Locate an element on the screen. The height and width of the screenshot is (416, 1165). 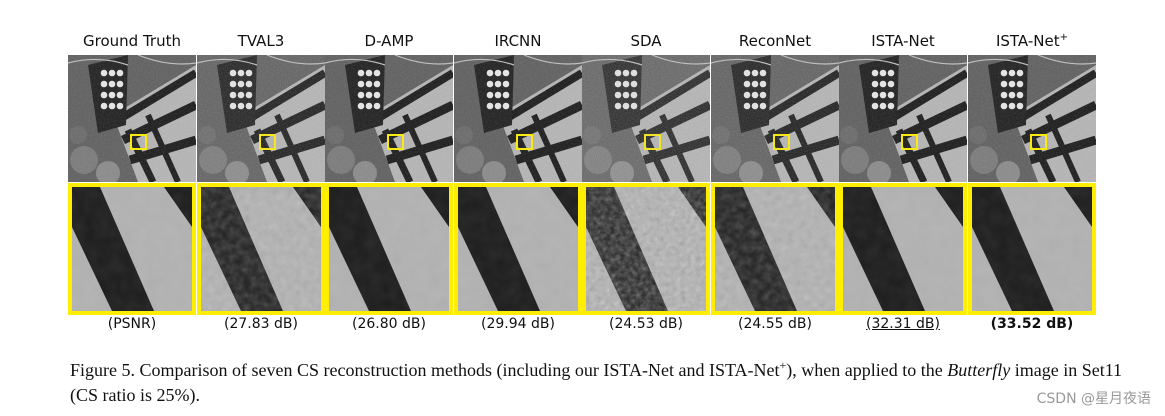
psnr-text: (33.52 dB) is located at coordinates (1032, 324).